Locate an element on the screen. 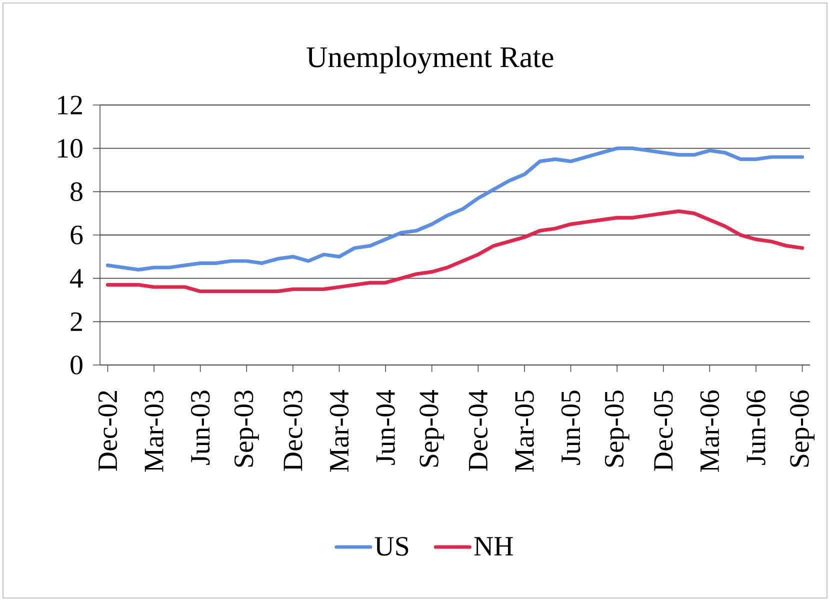 The width and height of the screenshot is (830, 601). x-tick-label: Jun-06 is located at coordinates (756, 427).